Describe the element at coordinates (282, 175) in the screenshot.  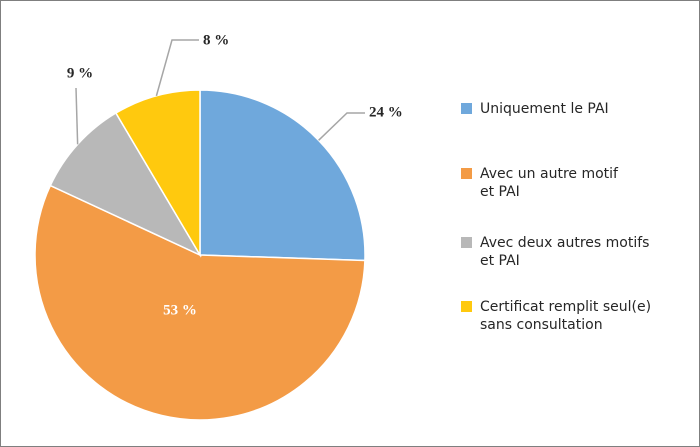
I see `slice-uniquement-pai` at that location.